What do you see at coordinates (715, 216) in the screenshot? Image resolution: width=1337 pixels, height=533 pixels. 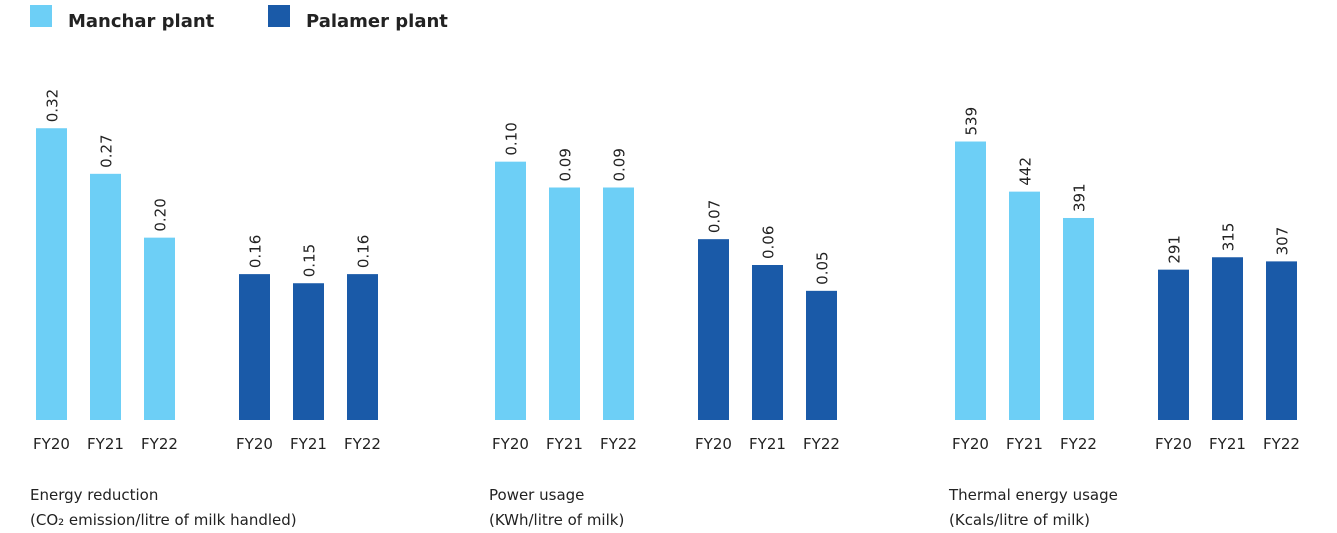 I see `value-label: 0.07` at bounding box center [715, 216].